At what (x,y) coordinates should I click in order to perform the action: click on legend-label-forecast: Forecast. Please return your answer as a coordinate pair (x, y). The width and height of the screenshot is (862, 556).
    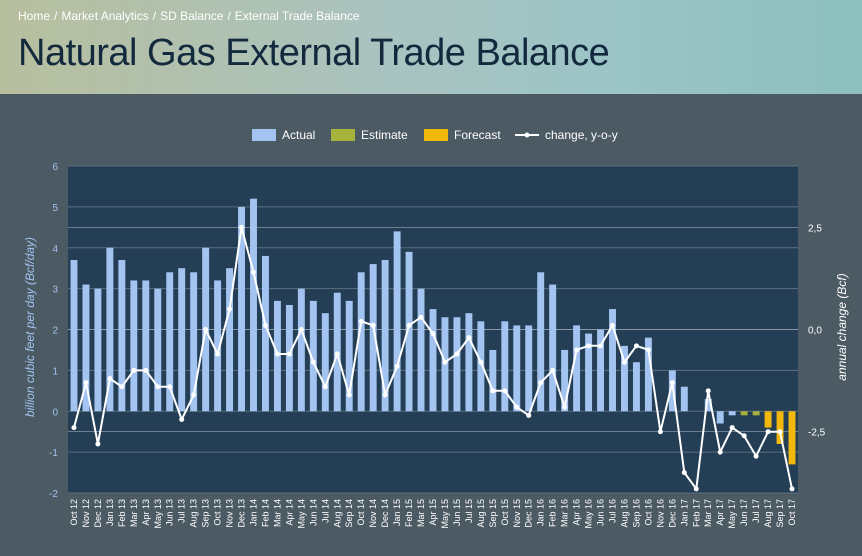
    Looking at the image, I should click on (477, 135).